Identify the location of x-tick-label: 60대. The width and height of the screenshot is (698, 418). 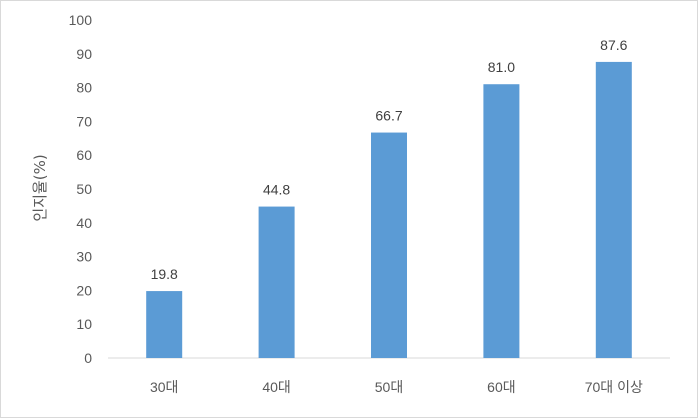
(501, 387).